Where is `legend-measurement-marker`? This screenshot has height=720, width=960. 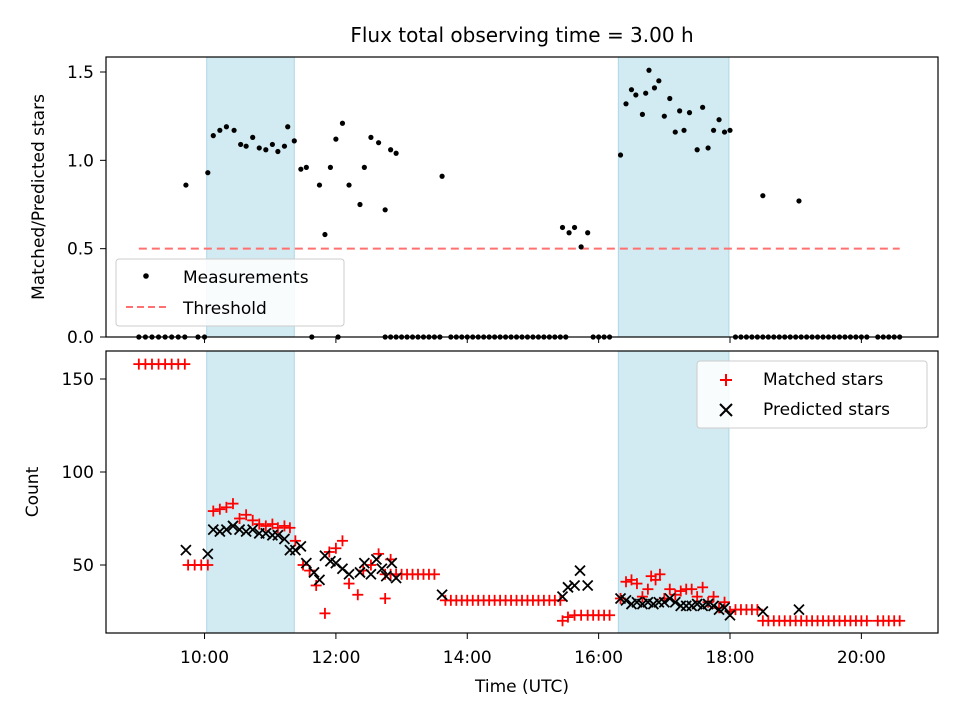
legend-measurement-marker is located at coordinates (146, 276).